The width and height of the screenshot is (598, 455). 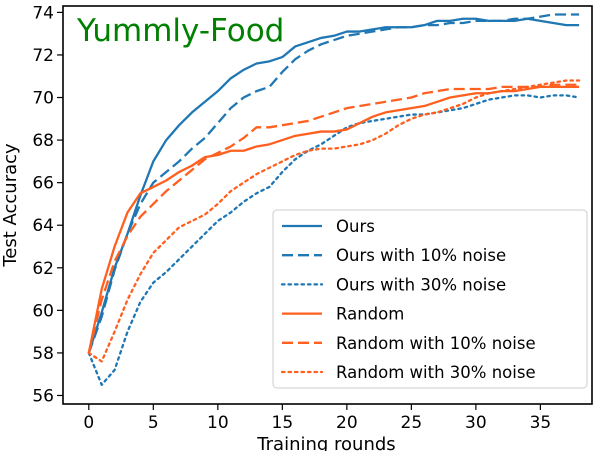 What do you see at coordinates (421, 255) in the screenshot?
I see `legend-label: Ours with 10% noise` at bounding box center [421, 255].